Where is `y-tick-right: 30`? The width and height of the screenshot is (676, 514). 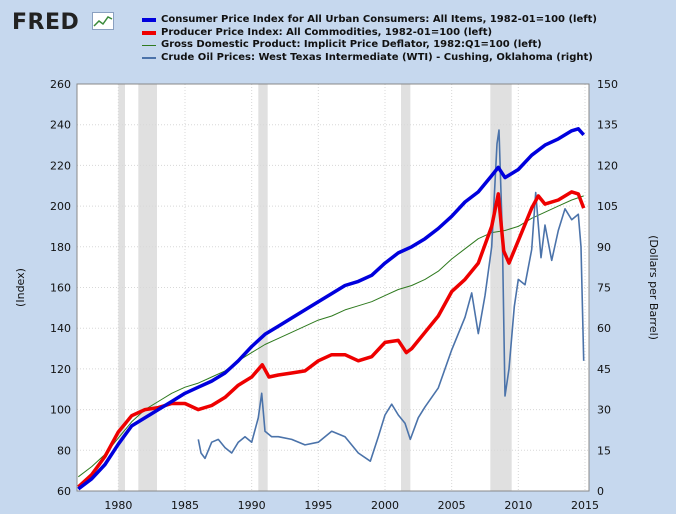
y-tick-right: 30 is located at coordinates (604, 410).